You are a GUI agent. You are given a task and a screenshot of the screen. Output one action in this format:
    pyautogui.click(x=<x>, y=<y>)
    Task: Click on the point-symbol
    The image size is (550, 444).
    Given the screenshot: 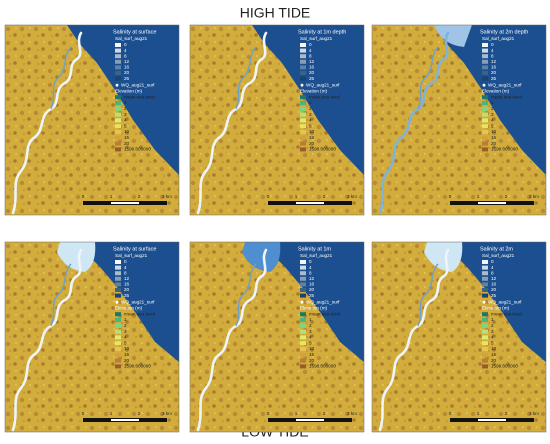 What is the action you would take?
    pyautogui.click(x=484, y=302)
    